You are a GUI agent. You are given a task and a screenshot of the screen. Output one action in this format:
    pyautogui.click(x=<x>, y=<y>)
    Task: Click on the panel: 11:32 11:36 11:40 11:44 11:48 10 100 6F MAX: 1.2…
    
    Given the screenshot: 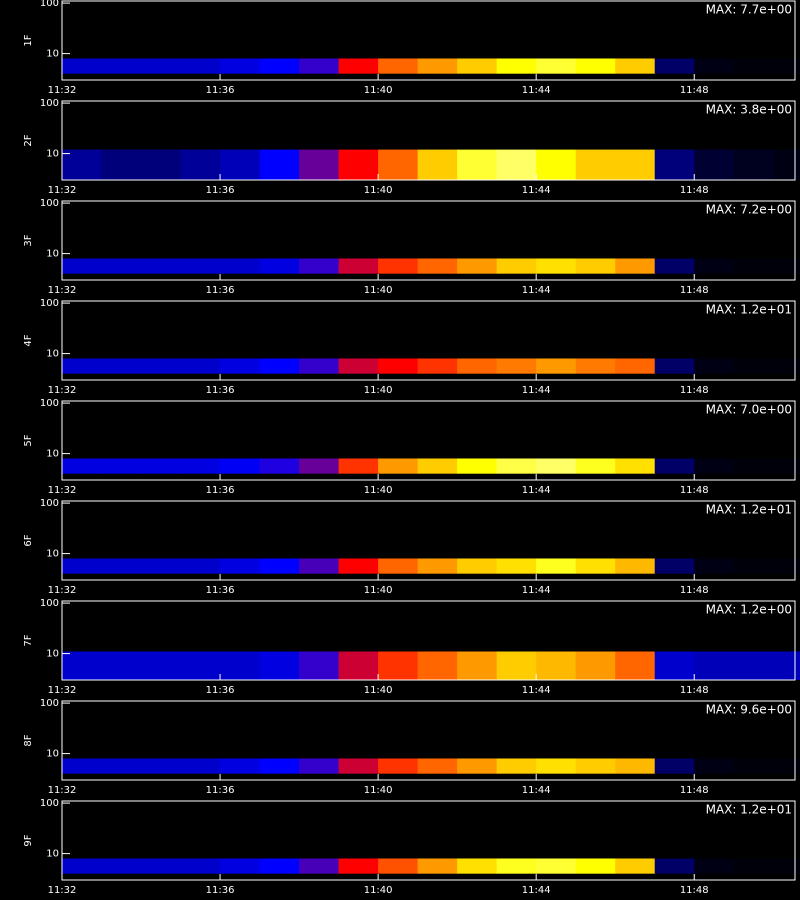 What is the action you would take?
    pyautogui.click(x=411, y=547)
    